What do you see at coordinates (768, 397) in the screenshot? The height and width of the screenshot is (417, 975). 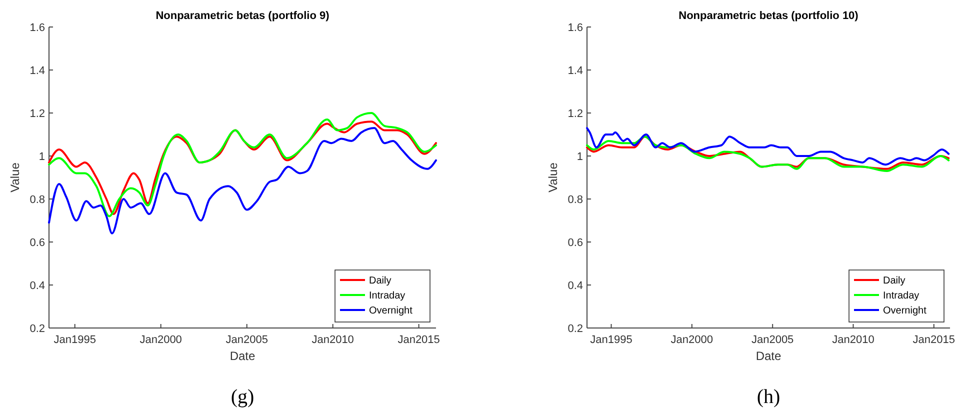 I see `text: (h)` at bounding box center [768, 397].